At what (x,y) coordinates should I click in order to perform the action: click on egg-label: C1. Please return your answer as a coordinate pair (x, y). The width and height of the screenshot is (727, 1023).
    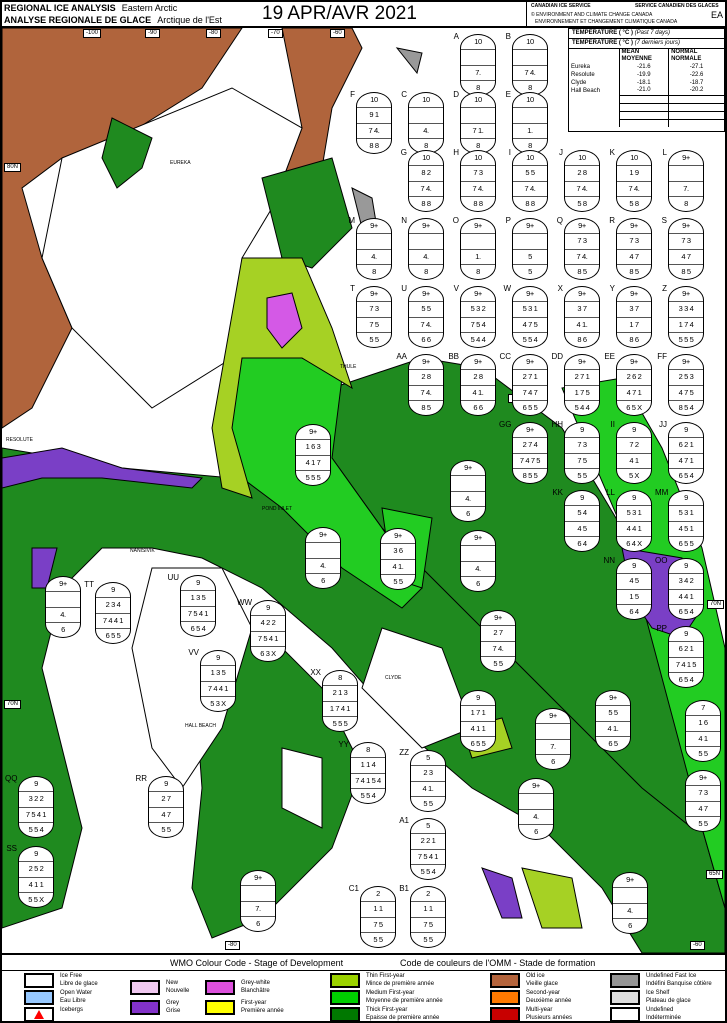
    Looking at the image, I should click on (353, 888).